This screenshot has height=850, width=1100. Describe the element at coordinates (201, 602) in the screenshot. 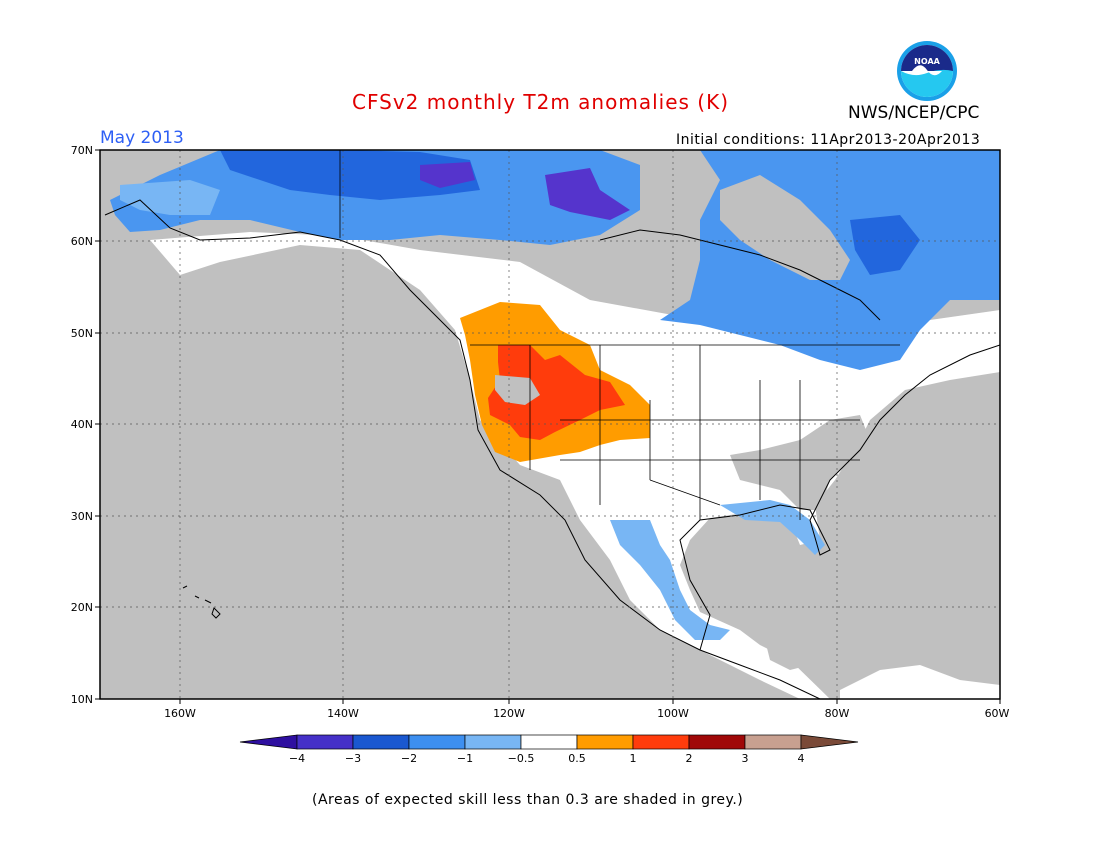

I see `hawaii` at that location.